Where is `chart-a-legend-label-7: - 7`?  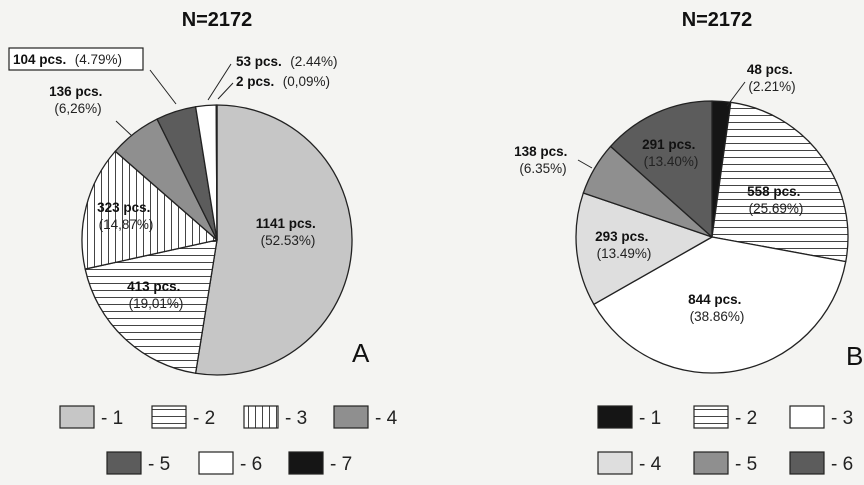
chart-a-legend-label-7: - 7 is located at coordinates (341, 464).